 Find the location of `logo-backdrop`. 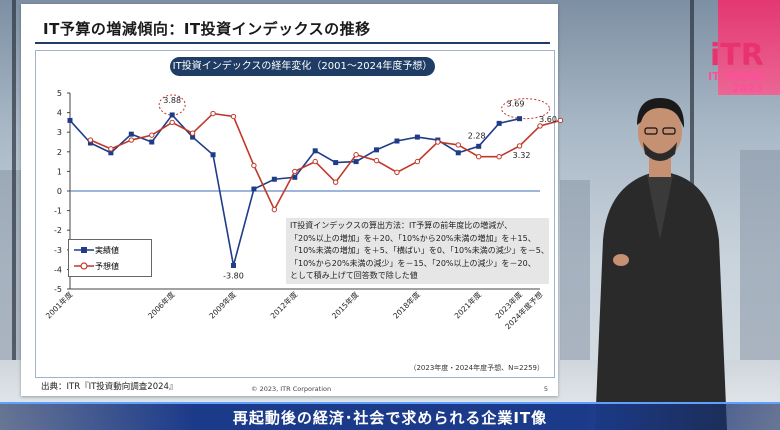

logo-backdrop is located at coordinates (749, 47).